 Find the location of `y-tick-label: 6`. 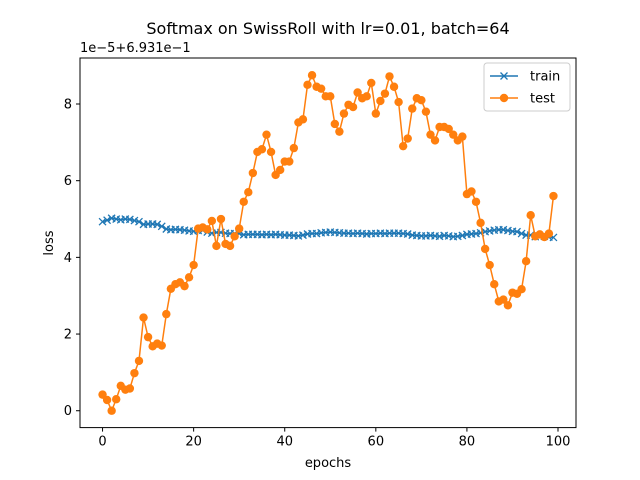

y-tick-label: 6 is located at coordinates (68, 181).